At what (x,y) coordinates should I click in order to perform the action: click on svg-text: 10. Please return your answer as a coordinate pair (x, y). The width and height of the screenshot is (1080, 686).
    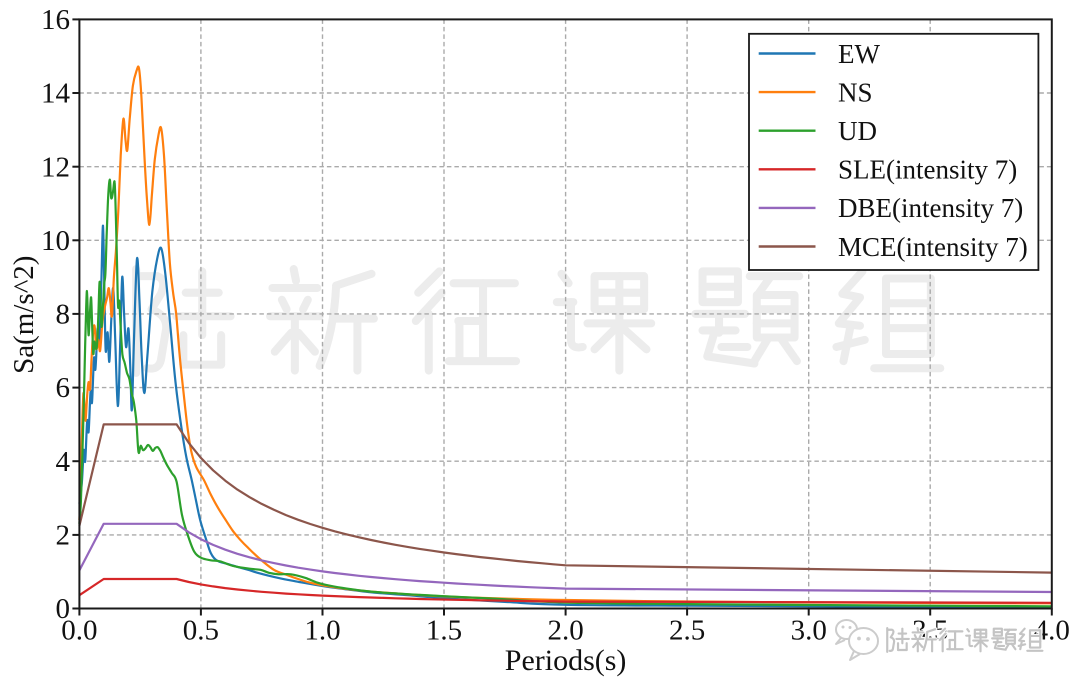
    Looking at the image, I should click on (55, 241).